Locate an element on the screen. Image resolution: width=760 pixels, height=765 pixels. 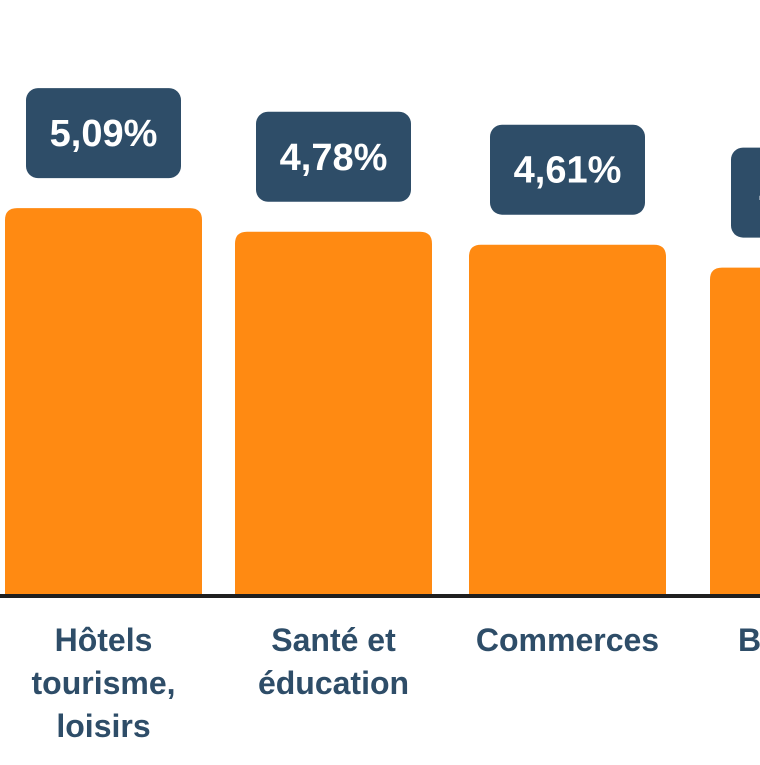
category-label-1: Hôtels tourisme, loisirs is located at coordinates (103, 683).